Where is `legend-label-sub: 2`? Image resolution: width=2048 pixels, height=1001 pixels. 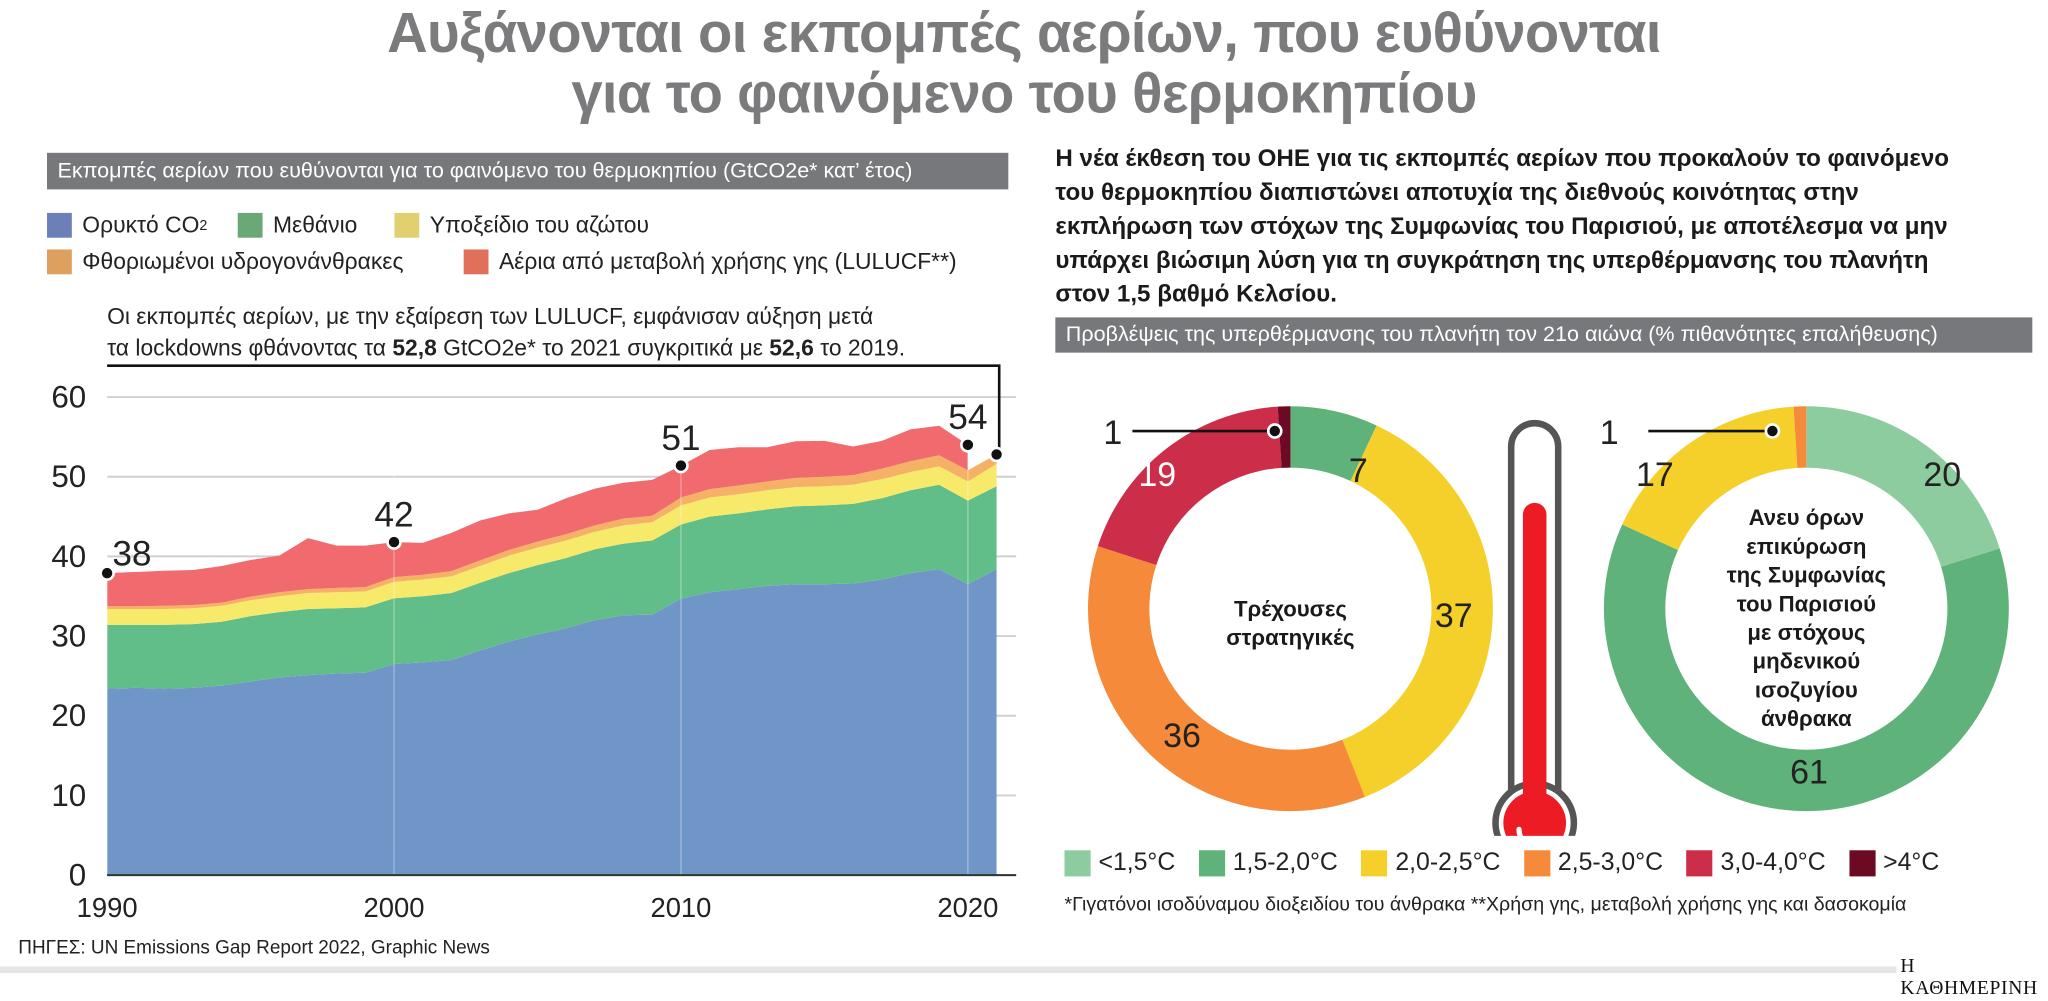 legend-label-sub: 2 is located at coordinates (203, 225).